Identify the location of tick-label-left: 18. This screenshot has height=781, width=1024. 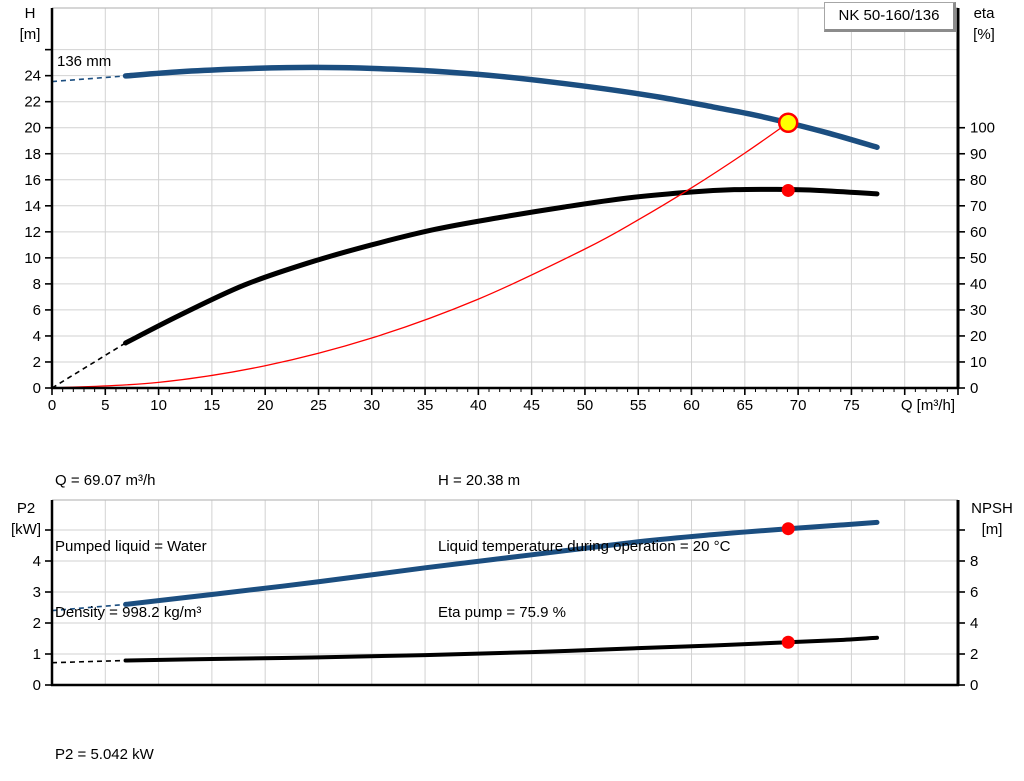
(32, 154).